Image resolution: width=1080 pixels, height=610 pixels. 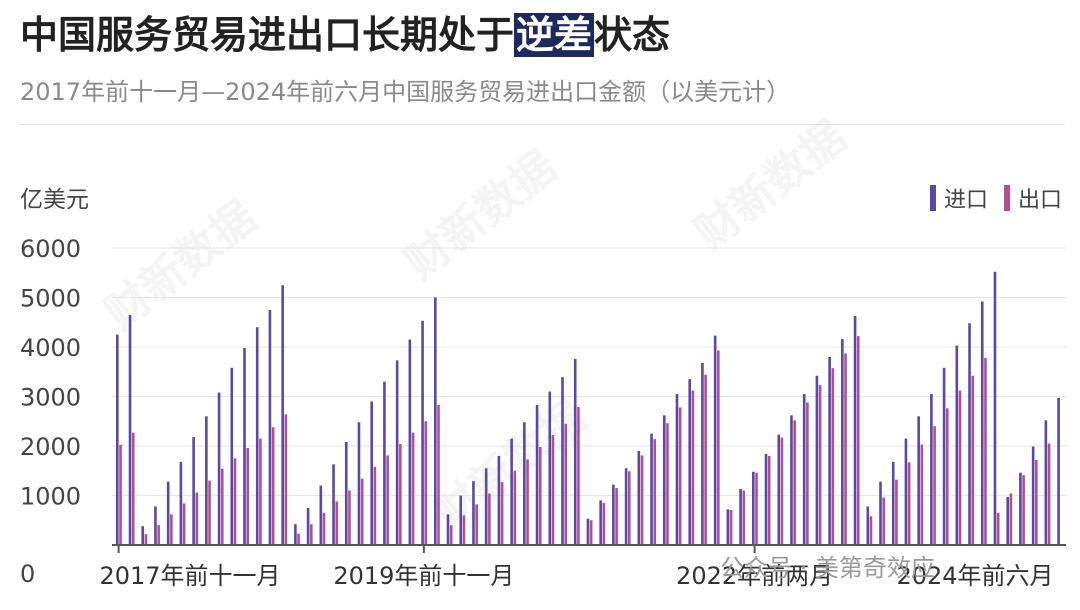 What do you see at coordinates (423, 576) in the screenshot?
I see `x-tick-label: 2019年前十一月` at bounding box center [423, 576].